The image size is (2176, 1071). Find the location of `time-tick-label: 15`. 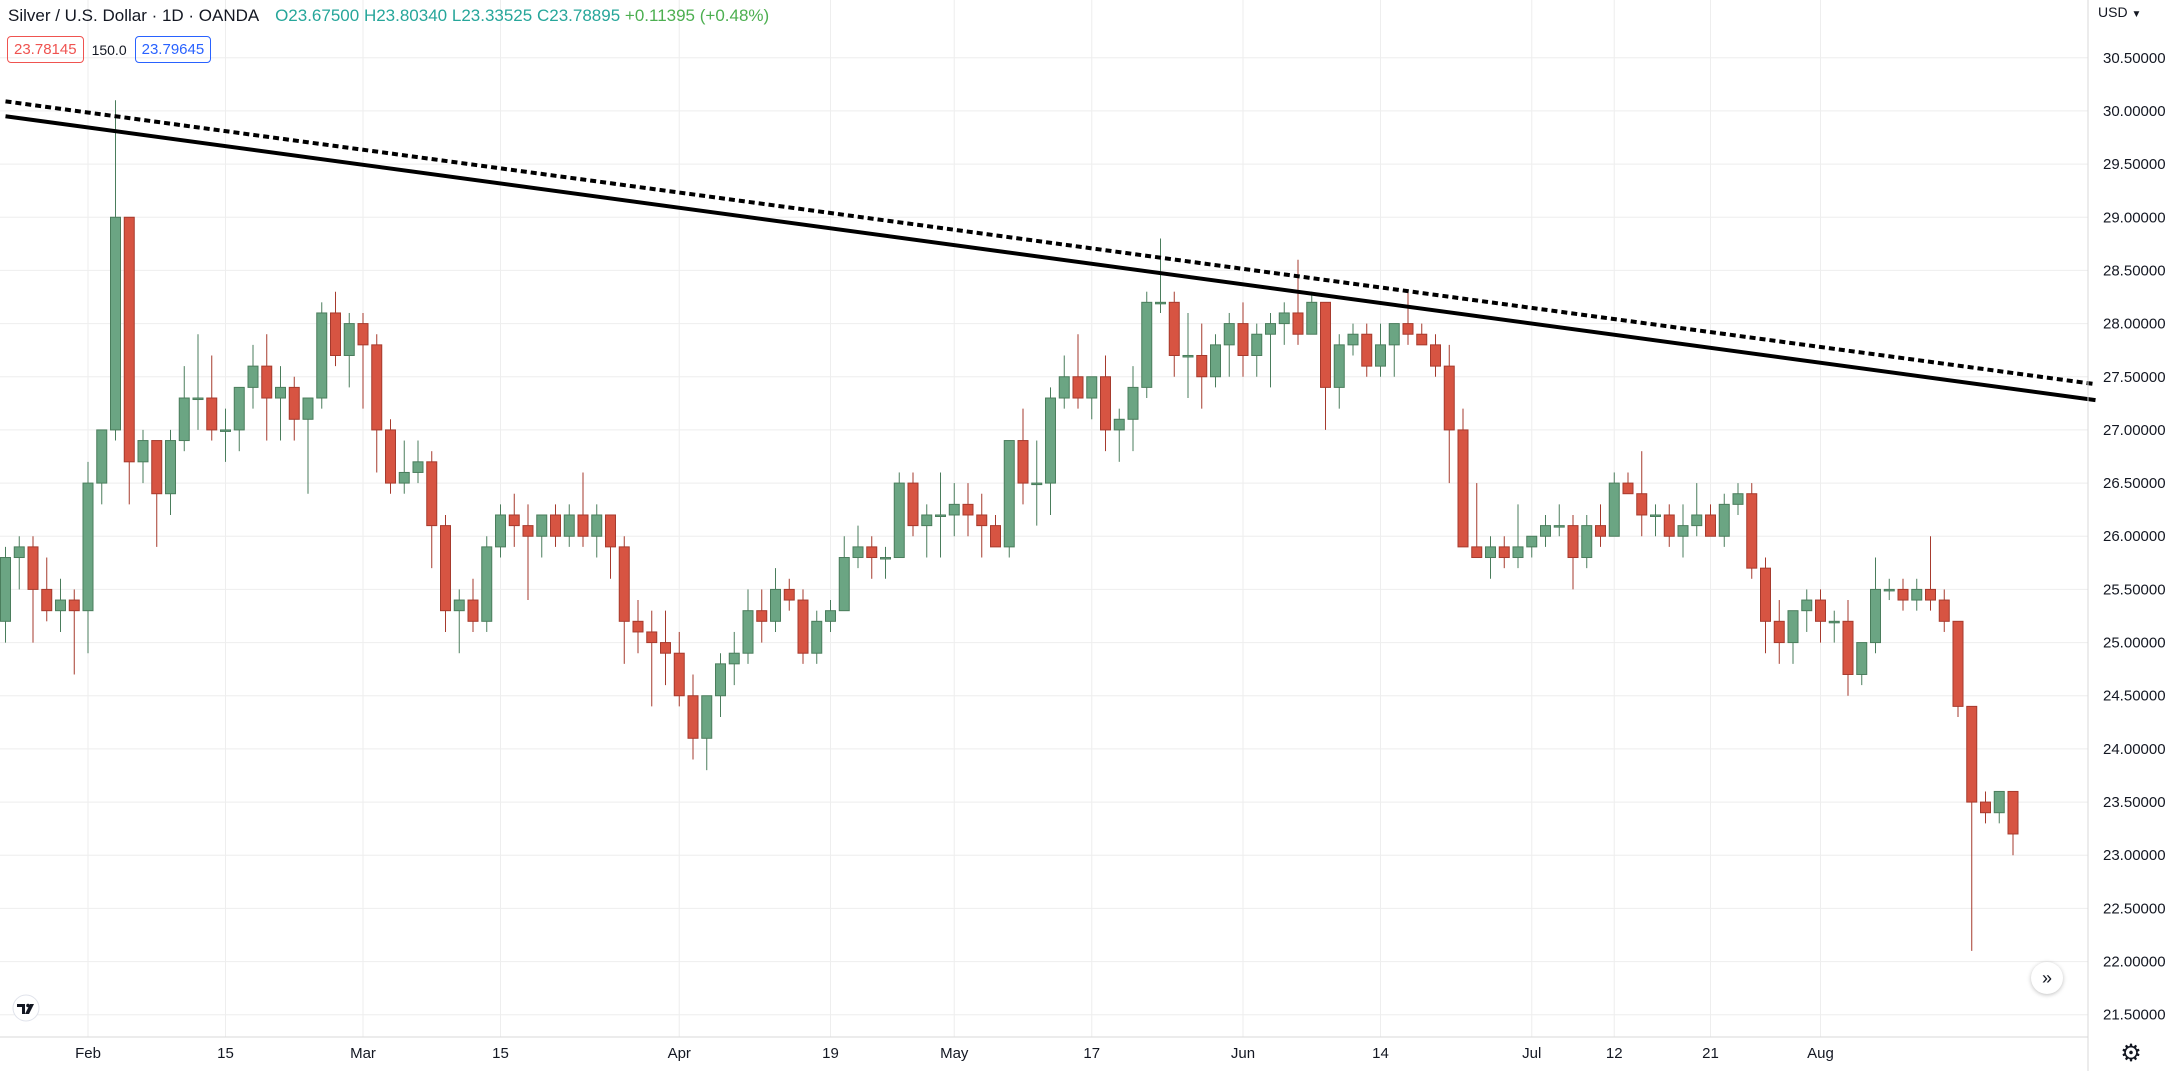

time-tick-label: 15 is located at coordinates (225, 1053).